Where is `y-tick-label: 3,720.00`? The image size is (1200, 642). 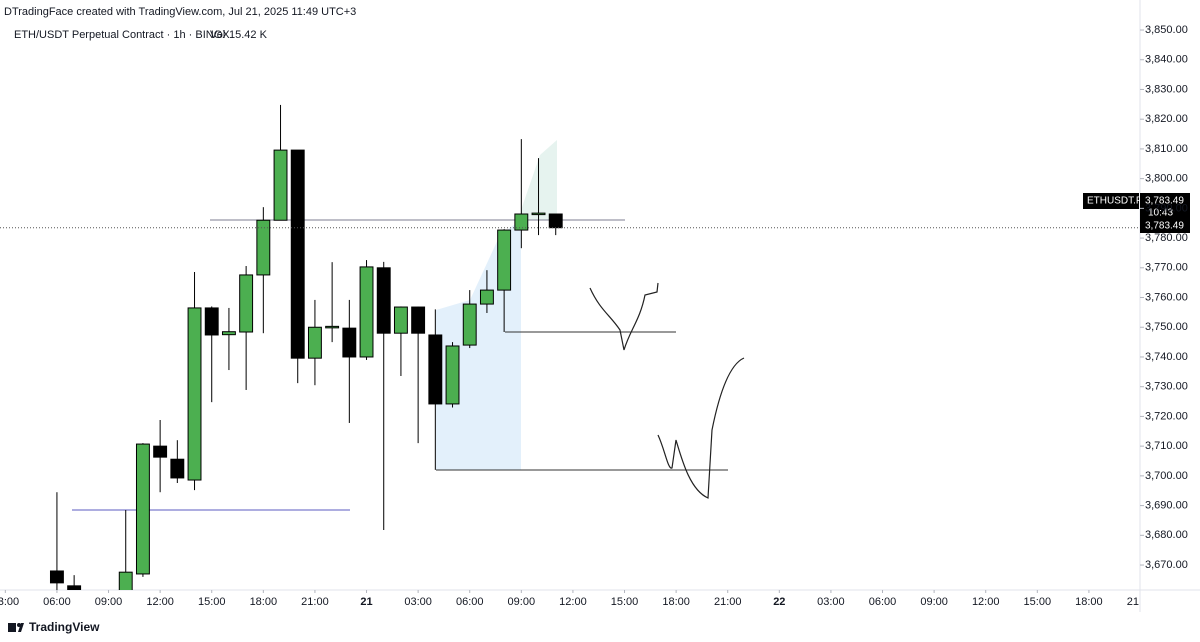 y-tick-label: 3,720.00 is located at coordinates (1166, 416).